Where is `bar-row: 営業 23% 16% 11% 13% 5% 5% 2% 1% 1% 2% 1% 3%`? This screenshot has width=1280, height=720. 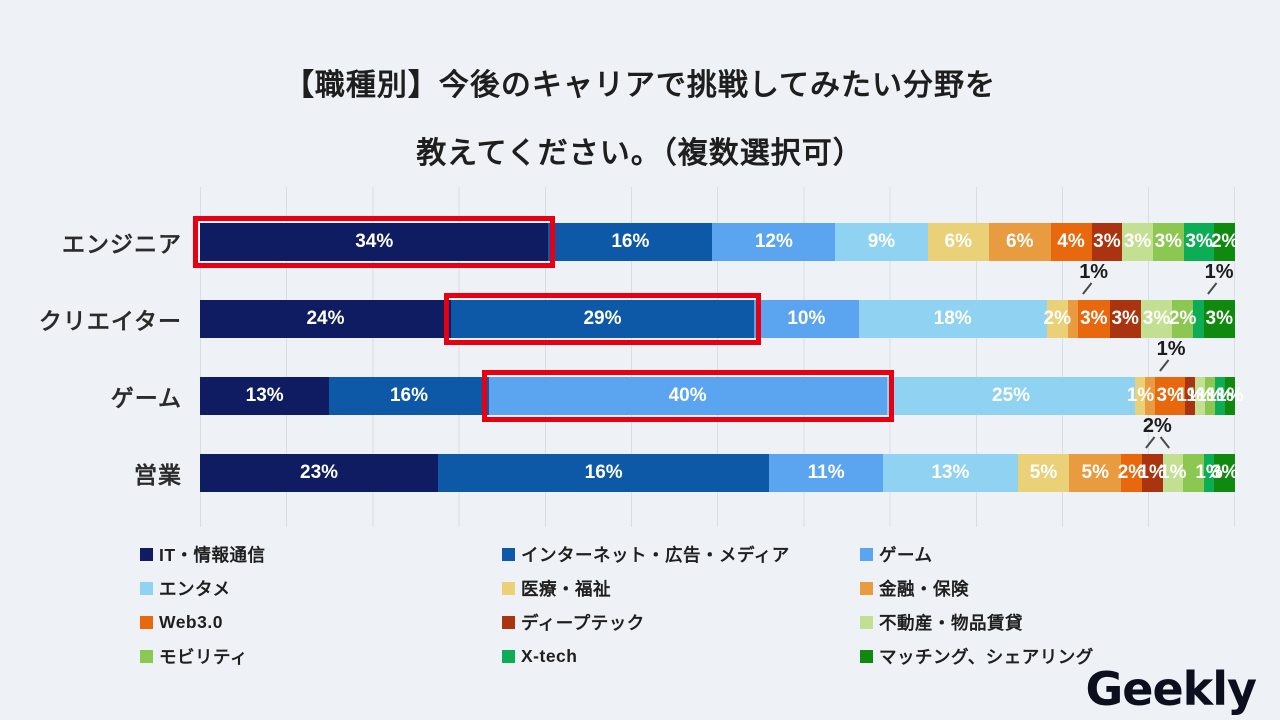
bar-row: 営業 23% 16% 11% 13% 5% 5% 2% 1% 1% 2% 1% 3% is located at coordinates (640, 463).